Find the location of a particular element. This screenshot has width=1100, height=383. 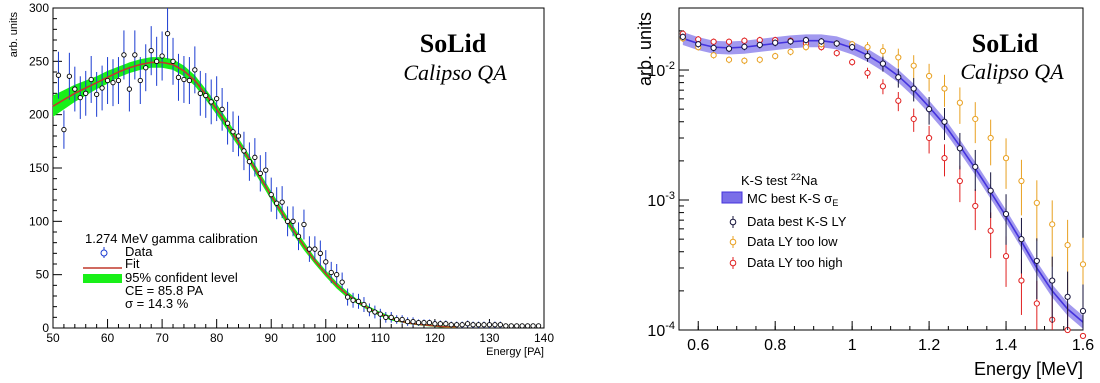

legend-best-label: Data best K-S LY is located at coordinates (797, 221).